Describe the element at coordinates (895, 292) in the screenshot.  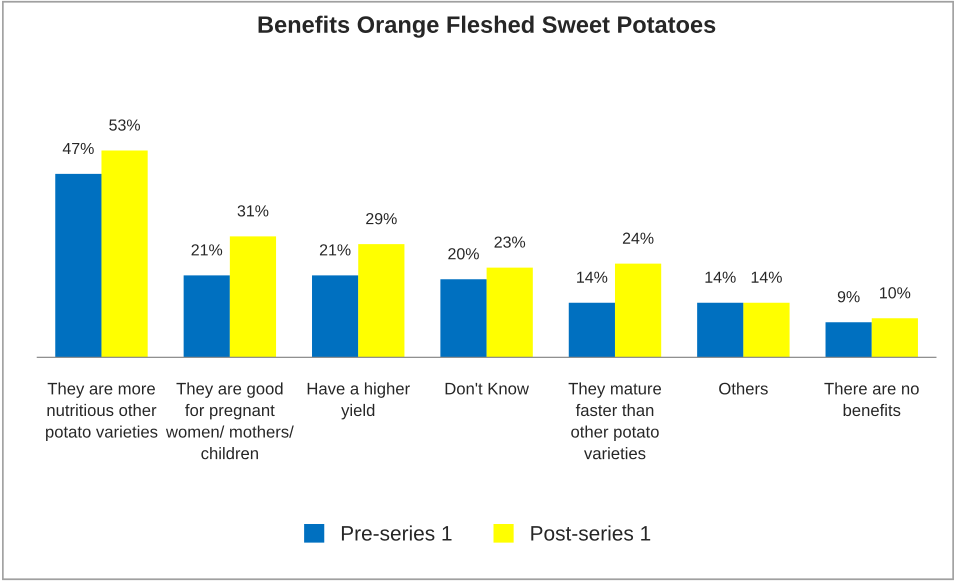
I see `data-label: 10%` at that location.